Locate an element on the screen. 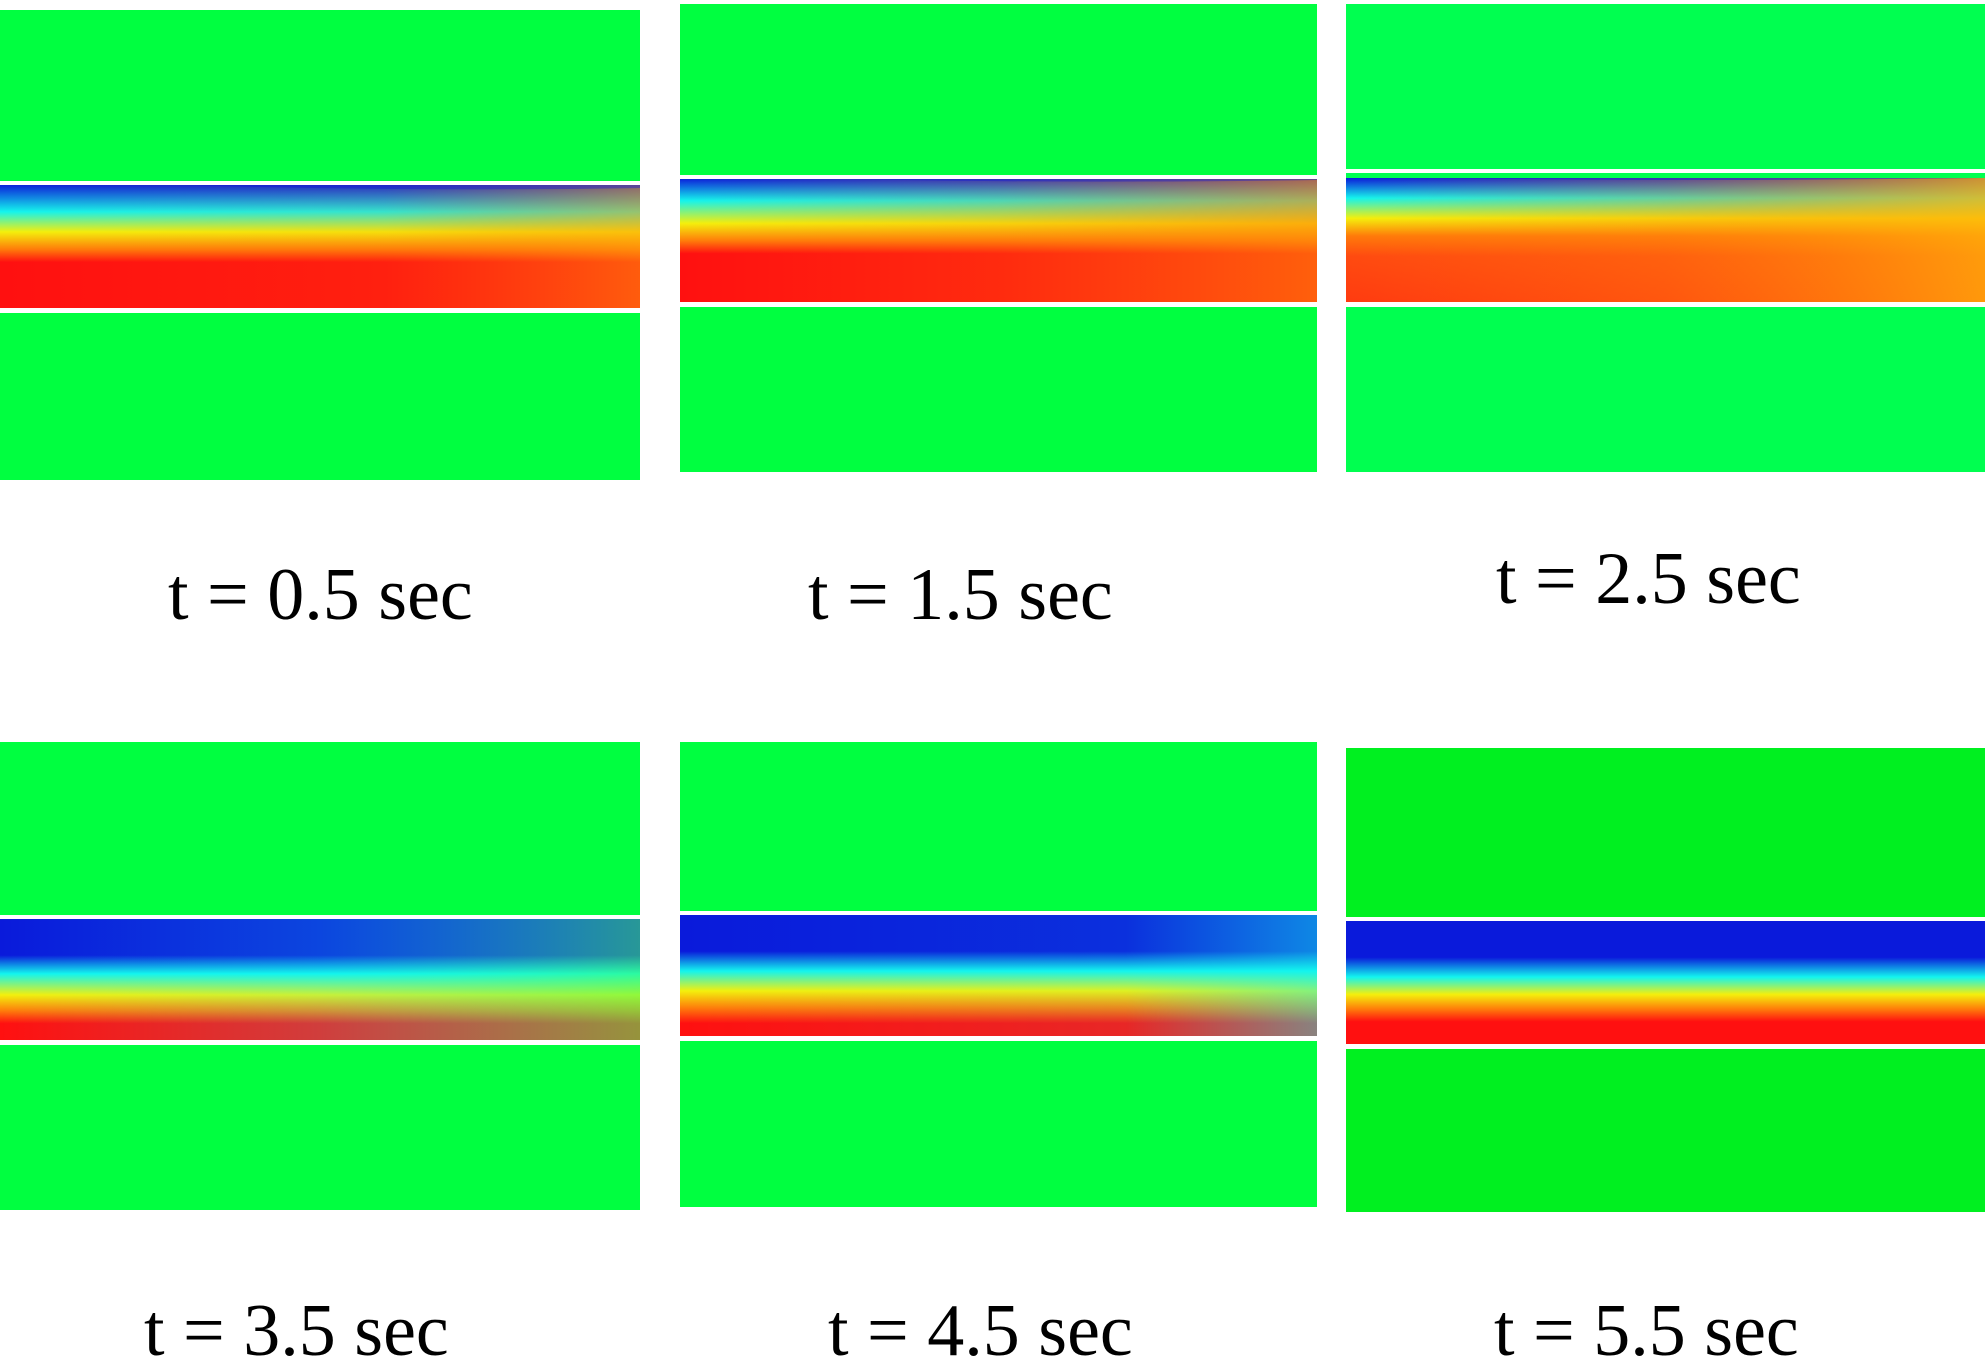 This screenshot has width=1985, height=1372. contour-panel-t3.5 is located at coordinates (320, 976).